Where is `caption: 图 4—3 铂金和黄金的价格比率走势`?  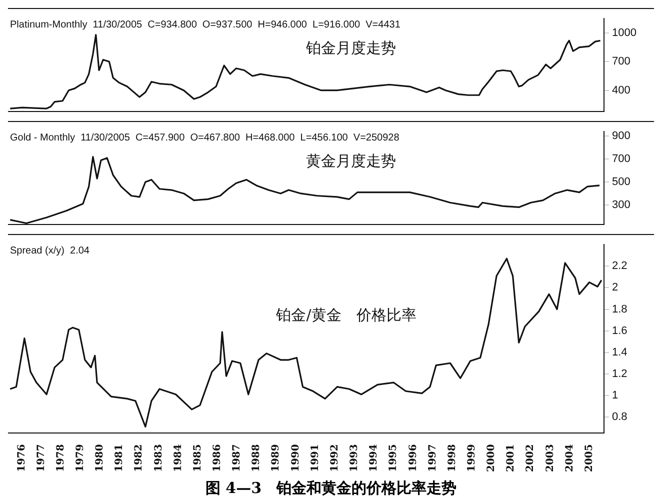
caption: 图 4—3 铂金和黄金的价格比率走势 is located at coordinates (331, 488).